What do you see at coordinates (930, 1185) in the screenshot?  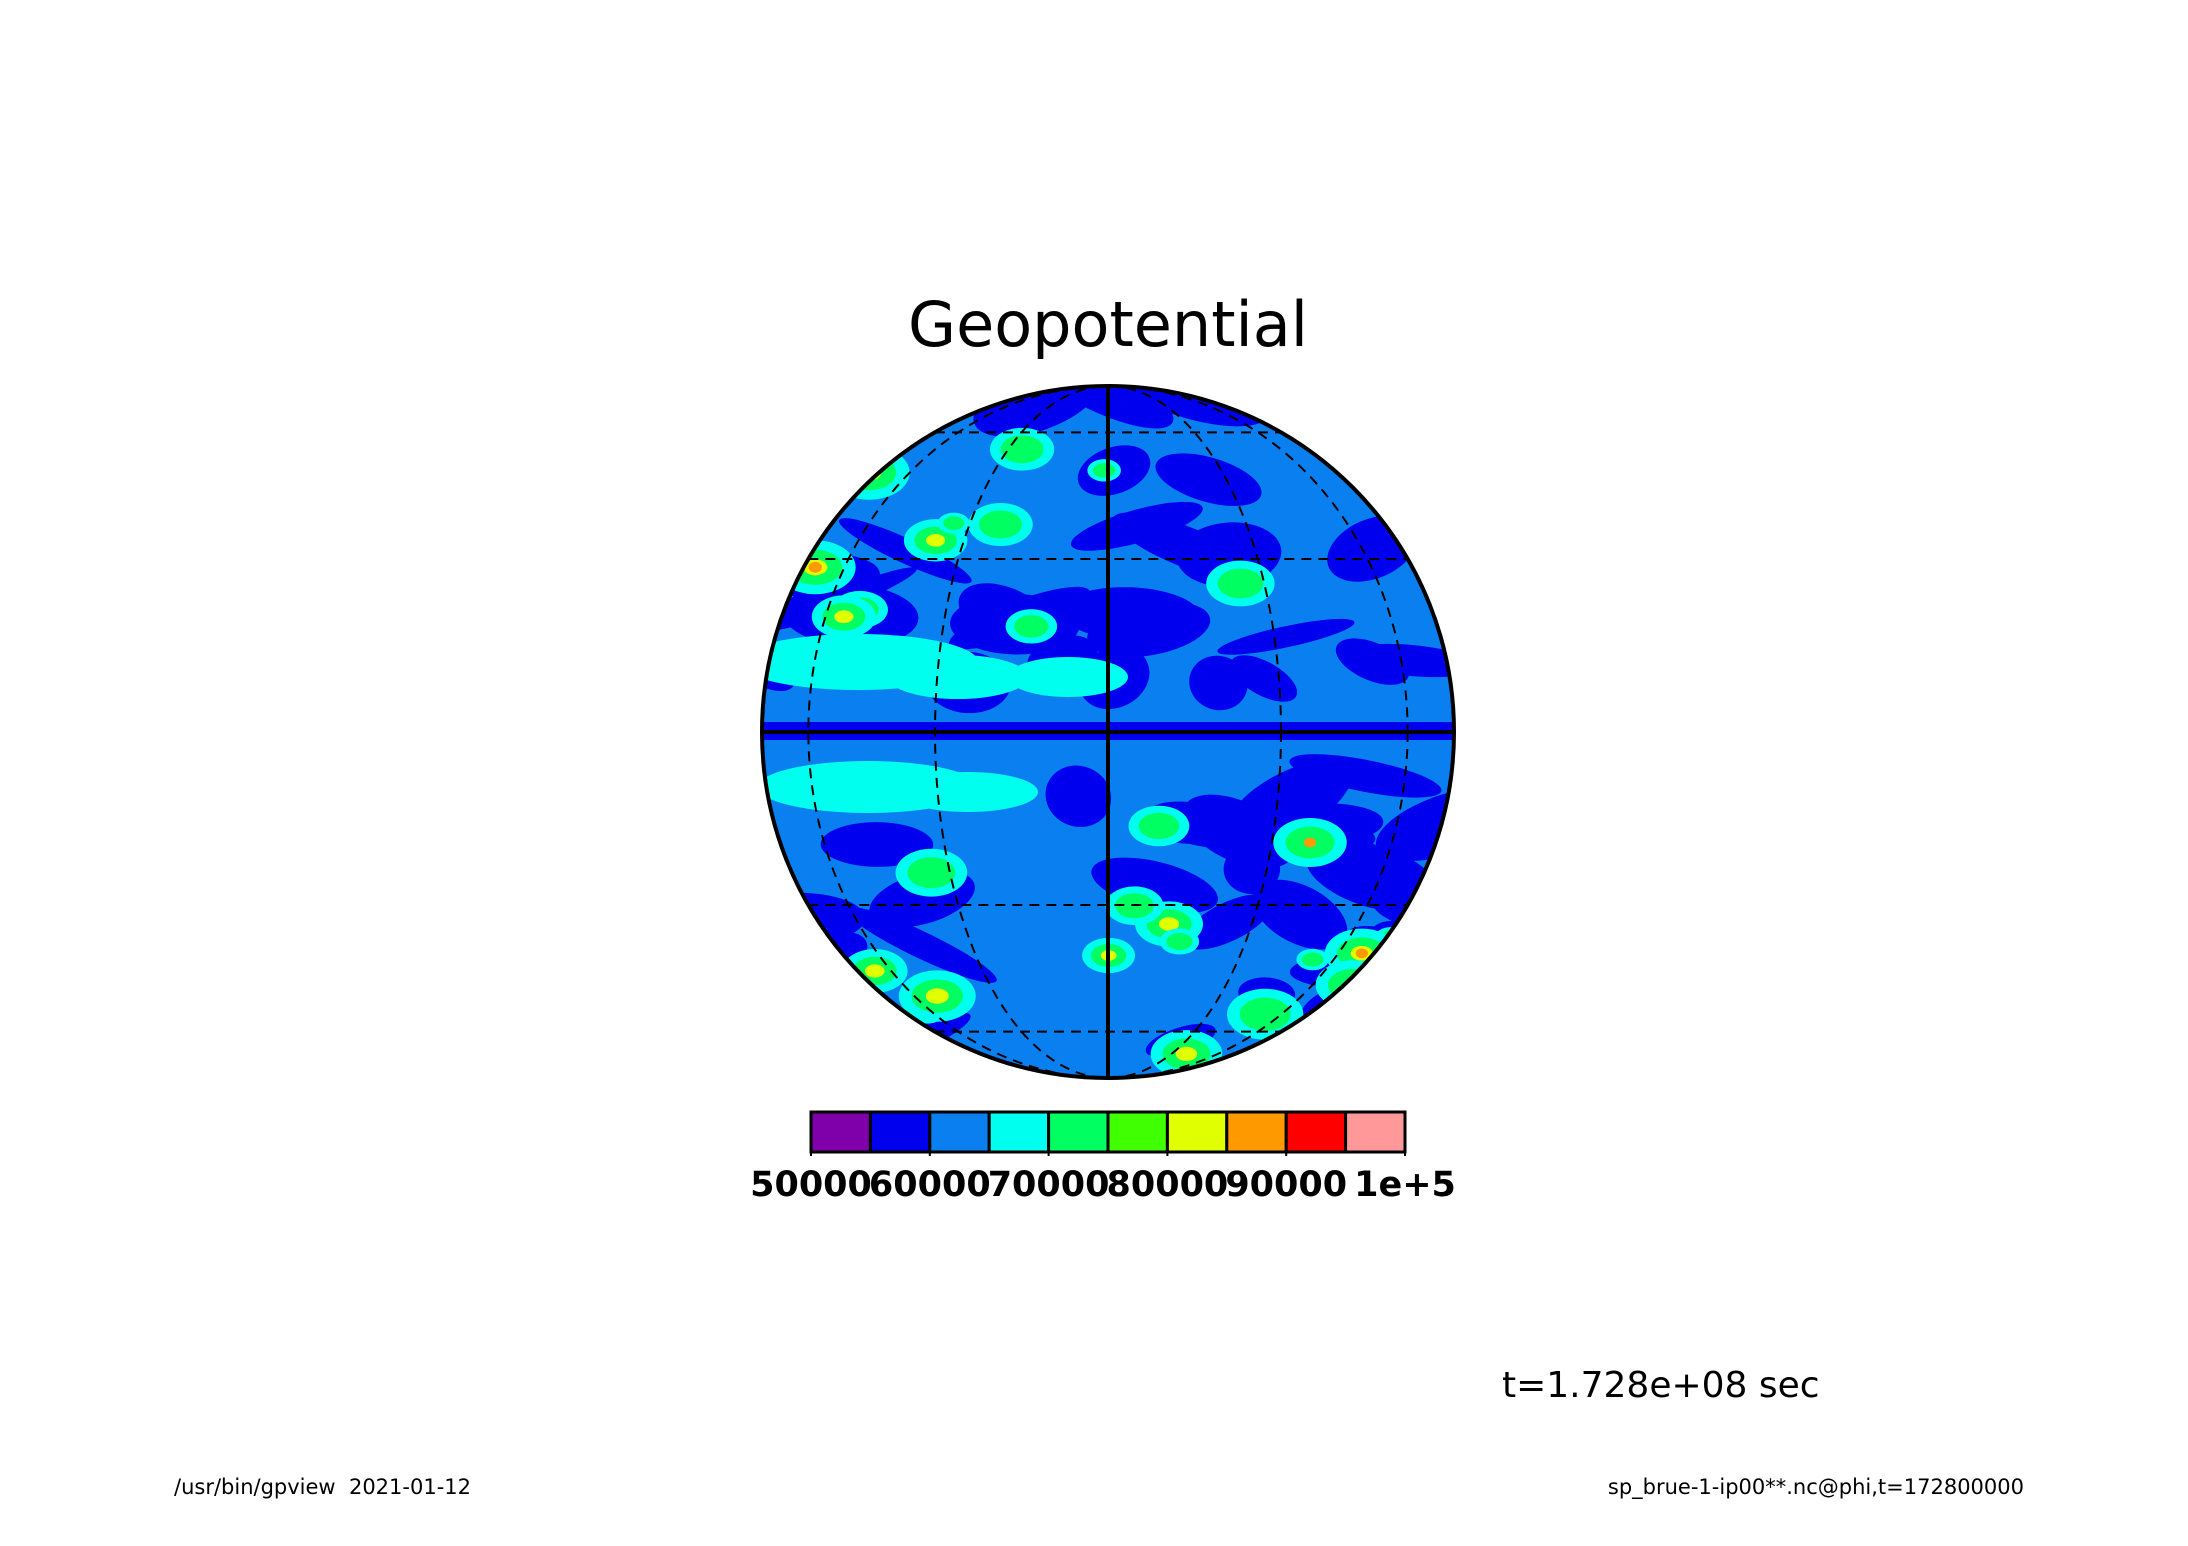 I see `colorbar-tick-label: 60000` at bounding box center [930, 1185].